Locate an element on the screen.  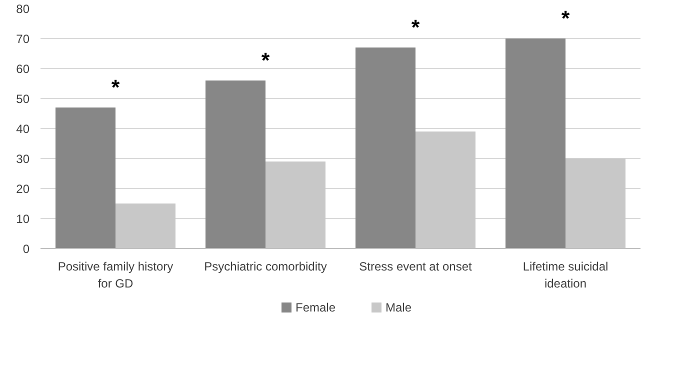
y-tick-label: 70 is located at coordinates (23, 39).